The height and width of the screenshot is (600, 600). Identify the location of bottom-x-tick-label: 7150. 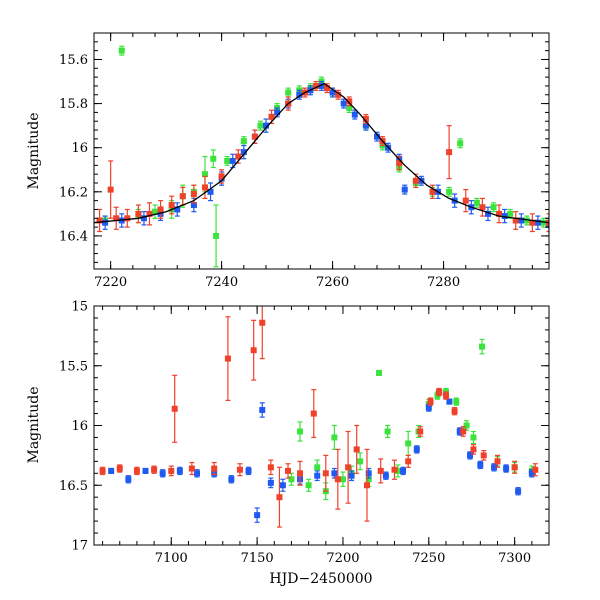
(257, 558).